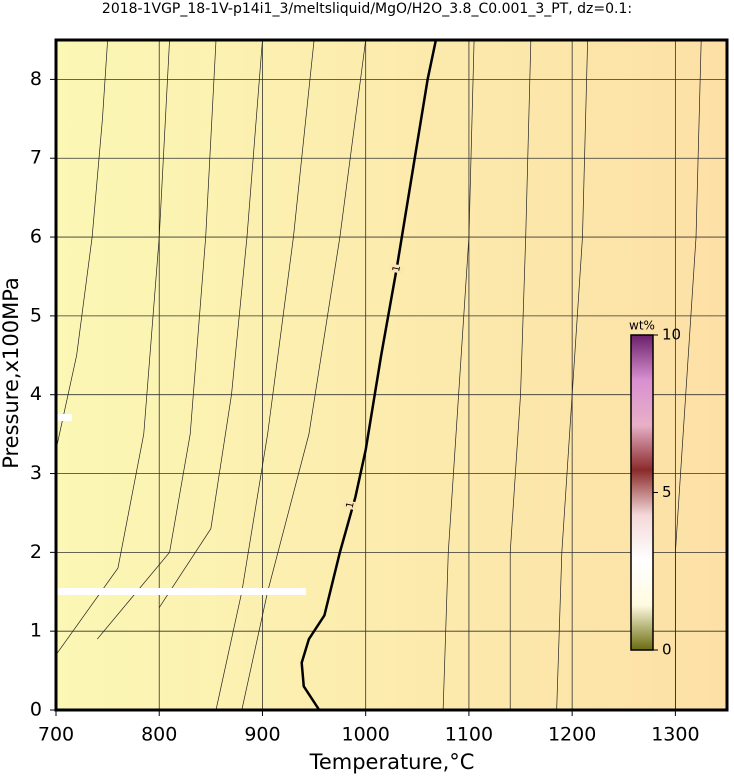  I want to click on colorbar-tick-label: 5, so click(667, 492).